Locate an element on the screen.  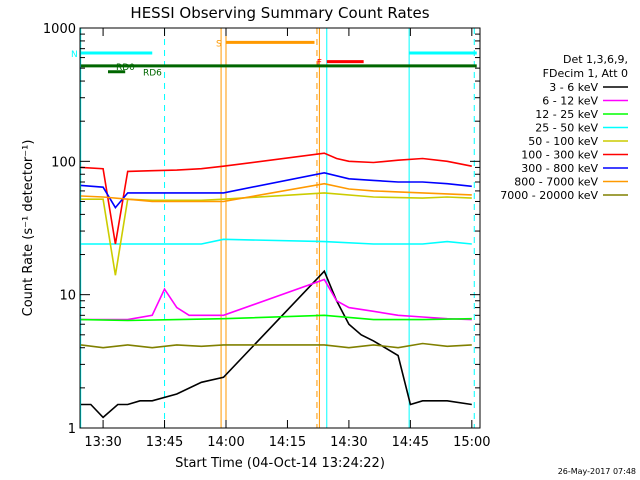
x-tick-label-5: 14:45 is located at coordinates (410, 442).